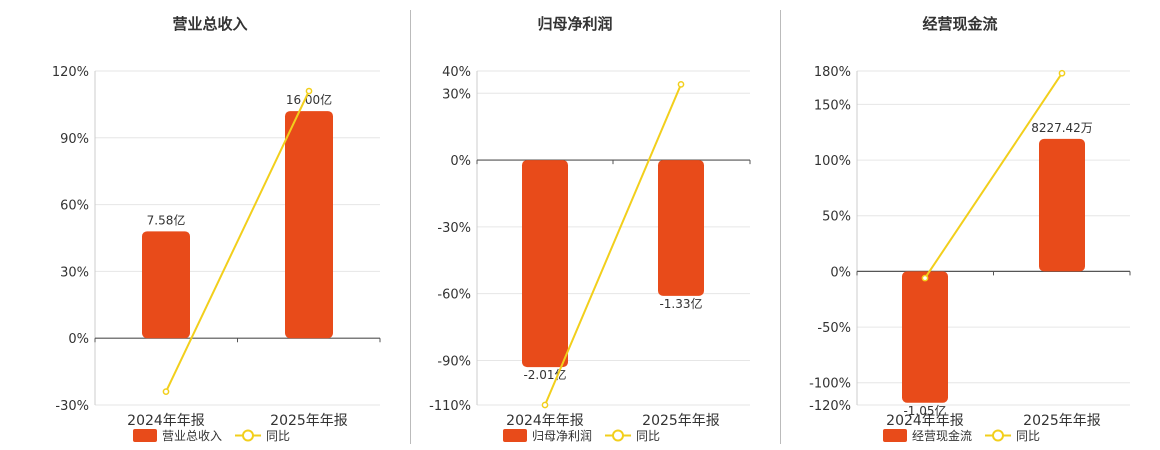 This screenshot has width=1160, height=450. Describe the element at coordinates (454, 361) in the screenshot. I see `y-tick-label: -90%` at that location.